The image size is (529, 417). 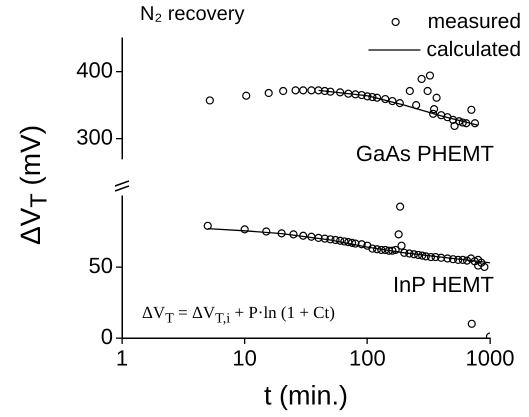 I want to click on annotation: ΔV$_{T}$ = ΔV$_{T,i}$ + P·ln (1 + Ct), so click(x=238, y=314).